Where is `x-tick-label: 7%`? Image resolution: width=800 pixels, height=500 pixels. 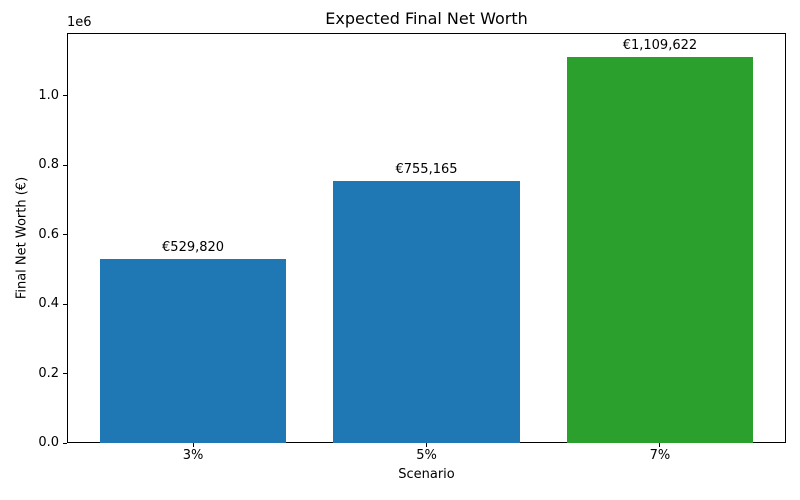
x-tick-label: 7% is located at coordinates (660, 455).